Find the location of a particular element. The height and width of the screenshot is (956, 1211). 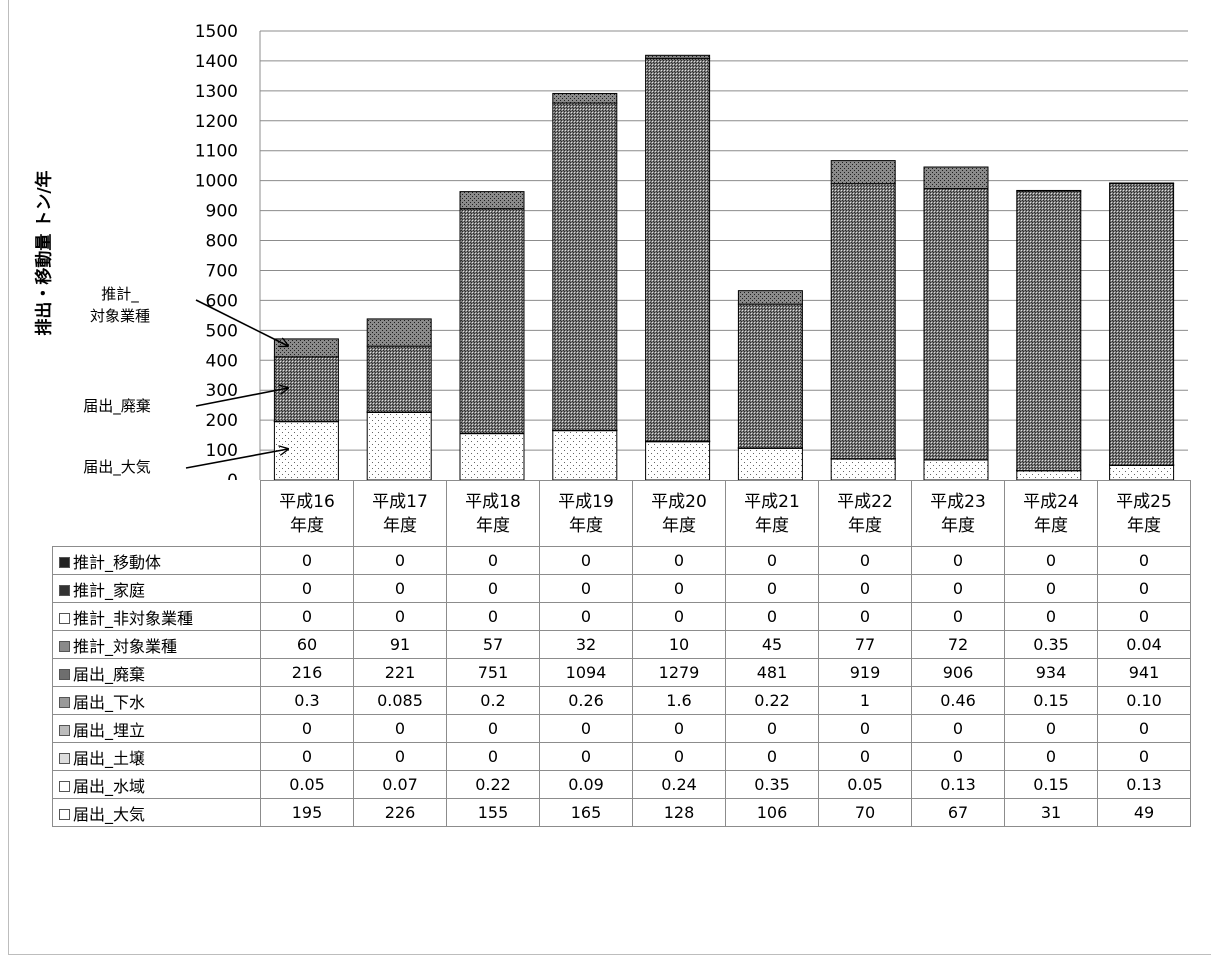

data-cell: 1279 is located at coordinates (679, 672).